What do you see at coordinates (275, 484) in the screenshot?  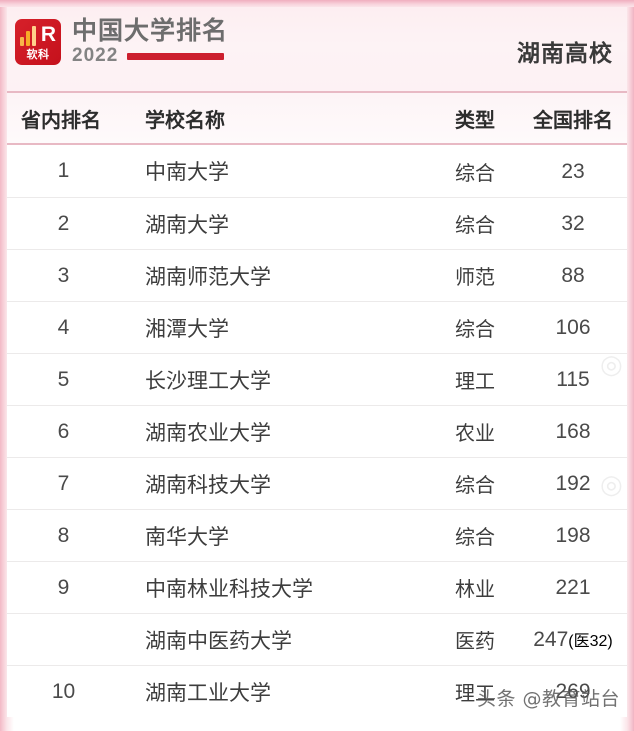 I see `cell-school-name: 湖南科技大学` at bounding box center [275, 484].